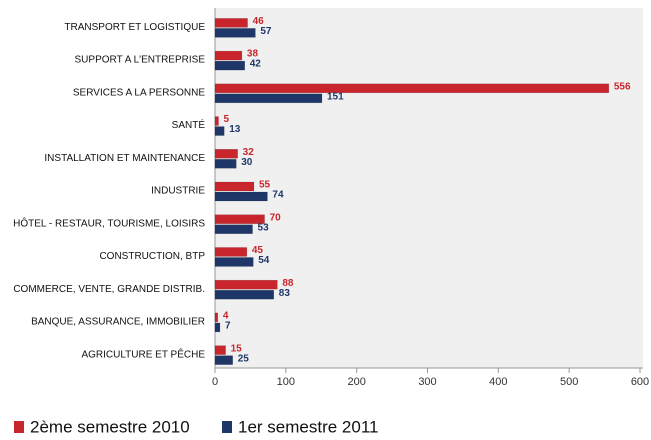 The height and width of the screenshot is (440, 651). Describe the element at coordinates (569, 382) in the screenshot. I see `x-tick-label: 500` at that location.